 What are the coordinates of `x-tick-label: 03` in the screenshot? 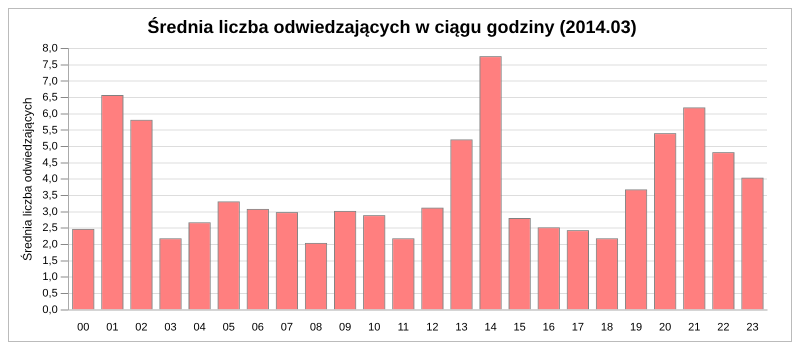 It's located at (170, 327).